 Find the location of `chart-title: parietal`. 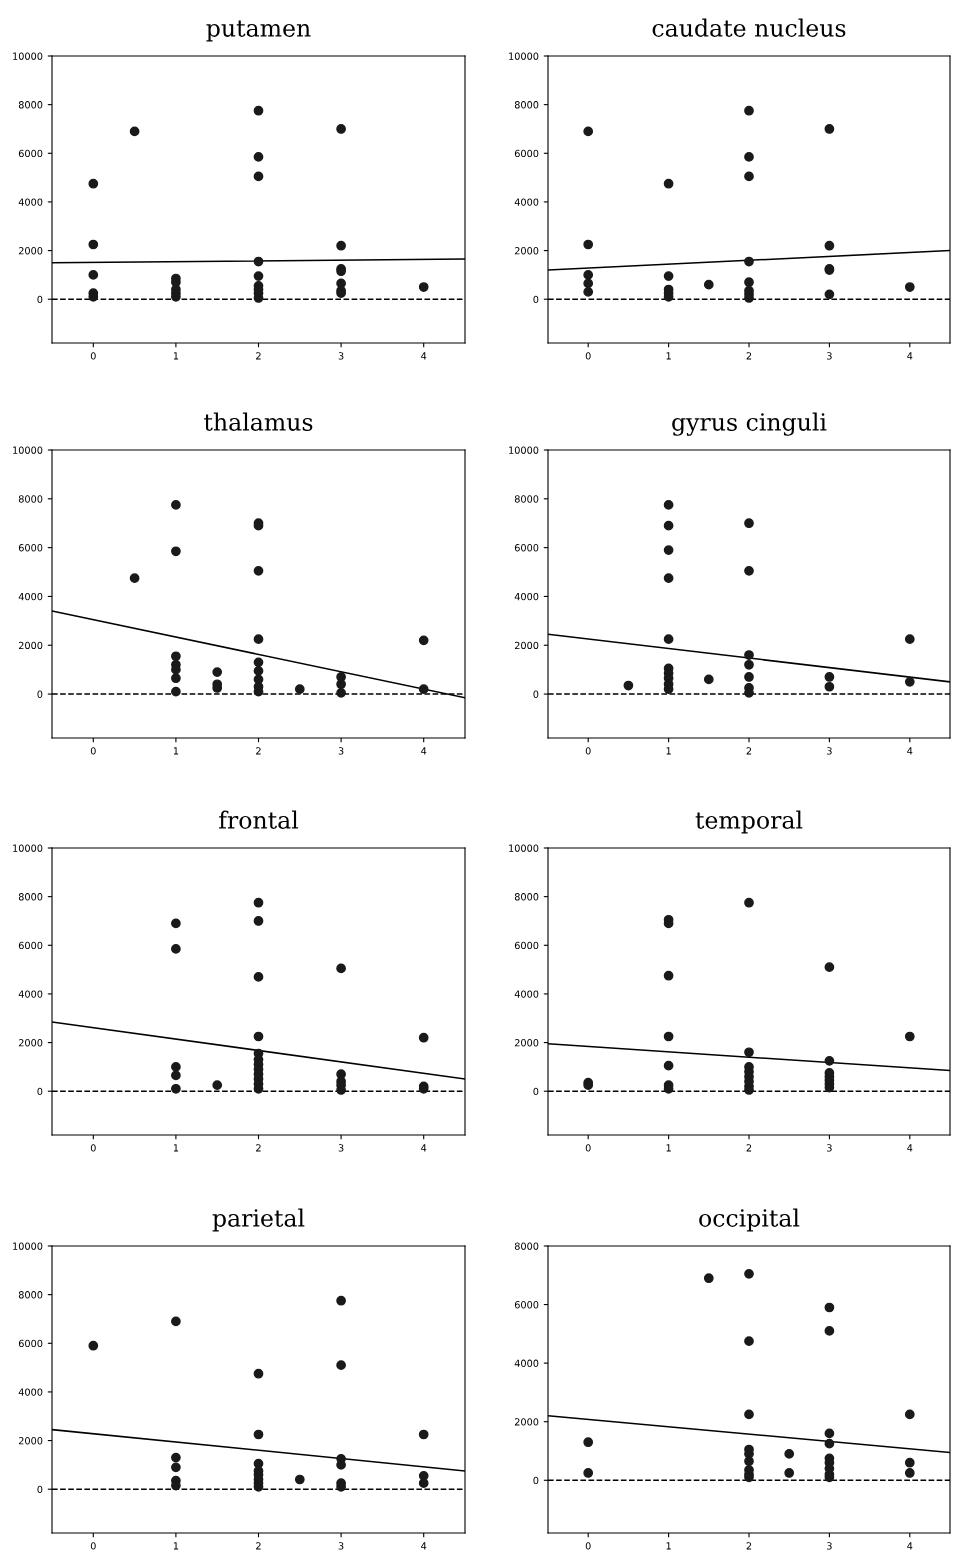

chart-title: parietal is located at coordinates (258, 1220).